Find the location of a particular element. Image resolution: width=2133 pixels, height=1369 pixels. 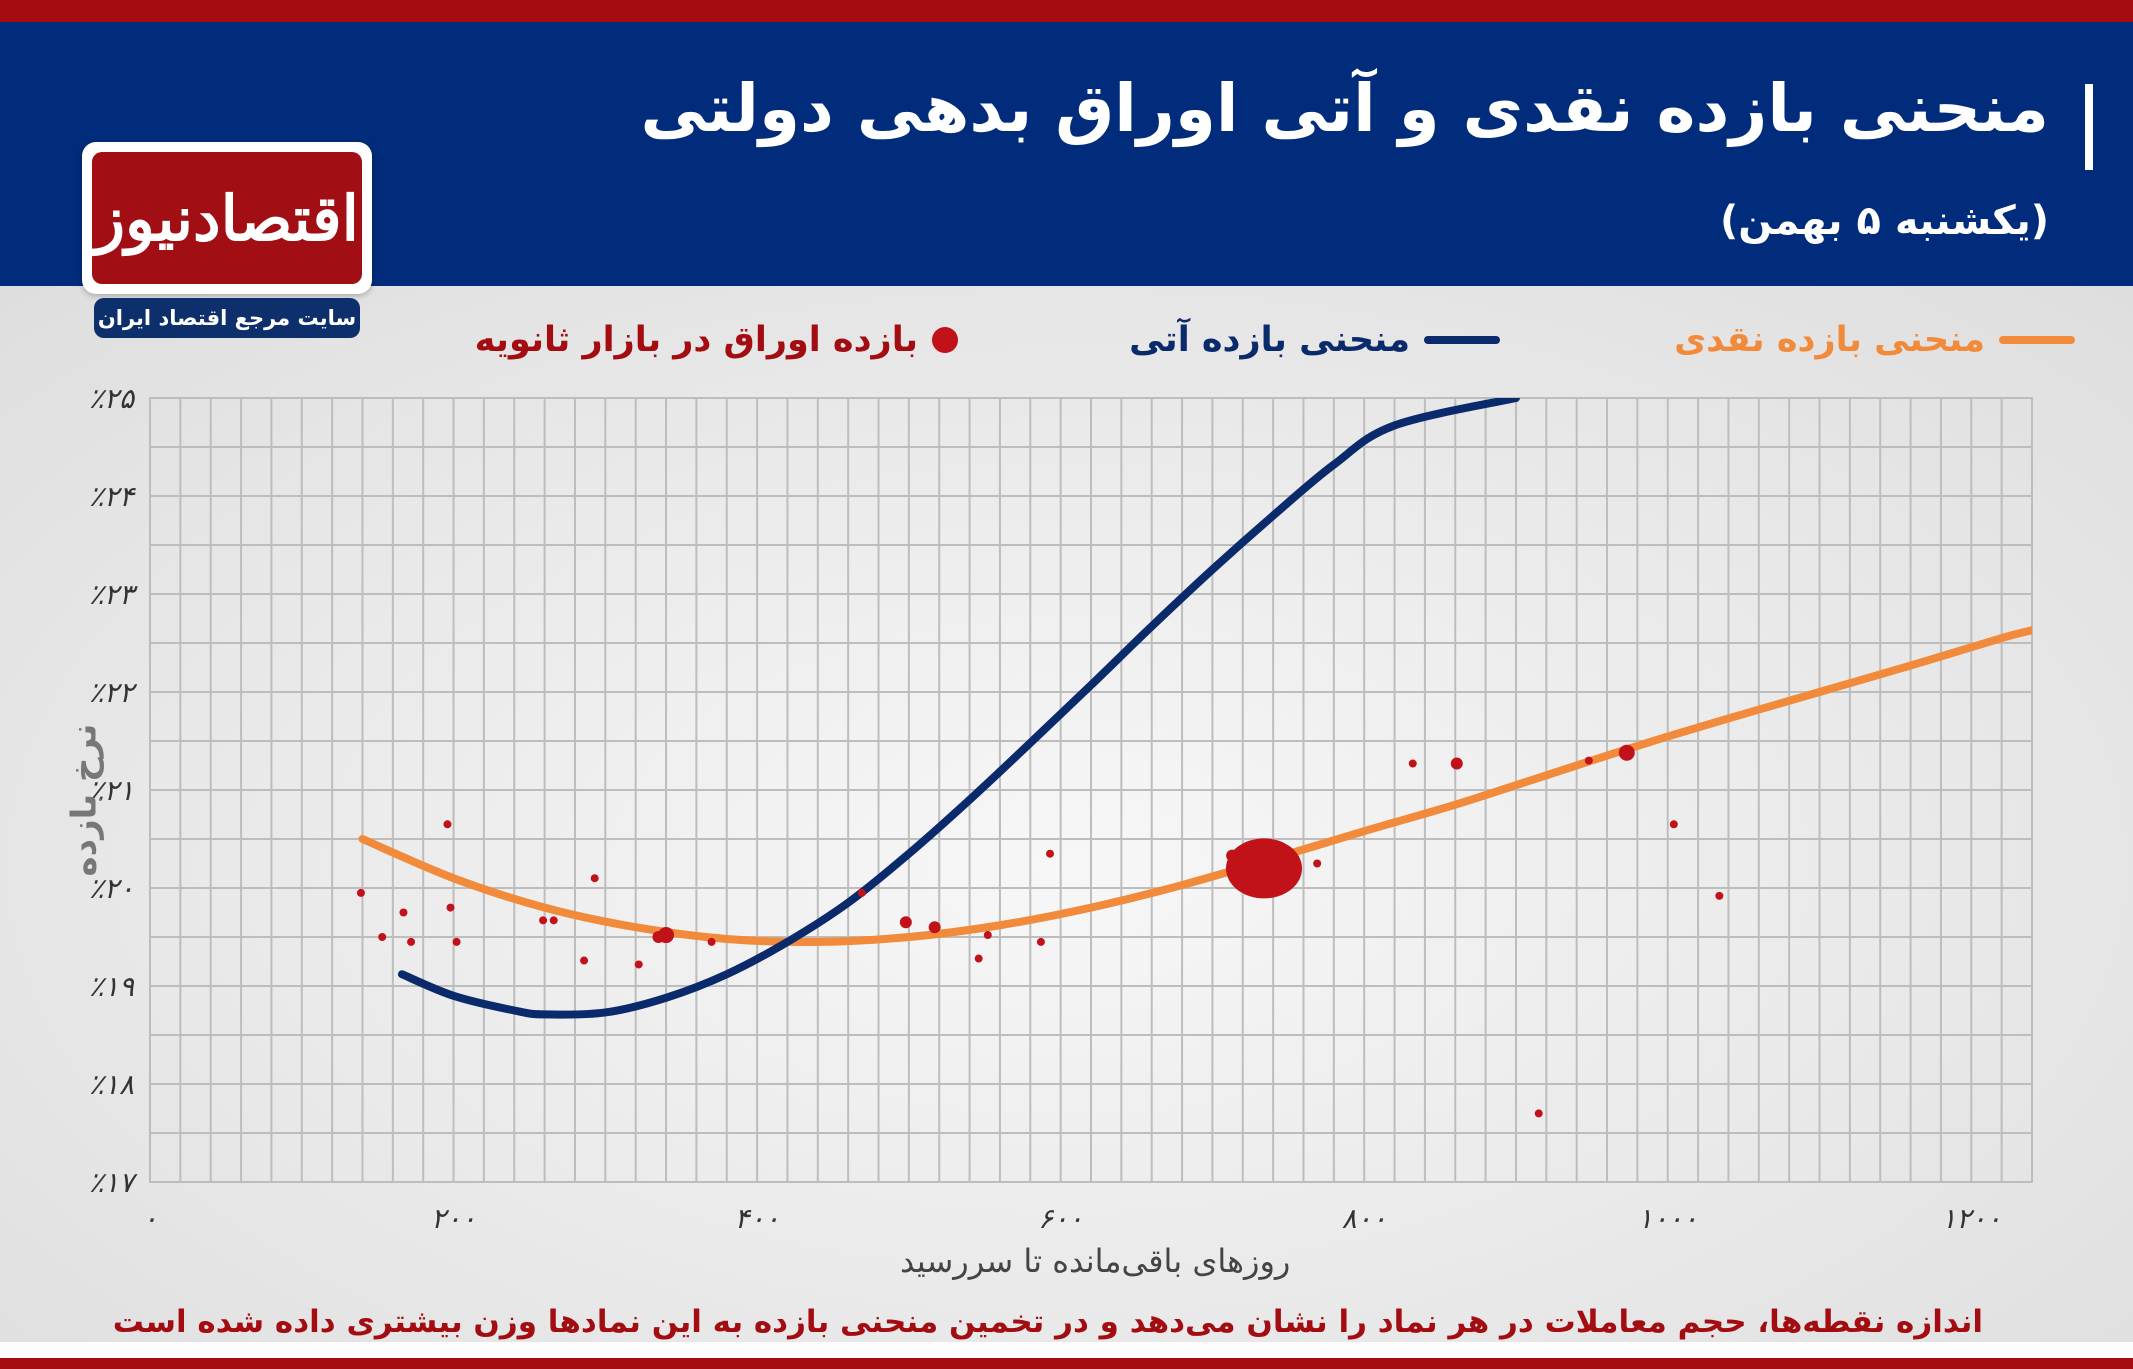

legend-secondary-points: بازده اوراق در بازار ثانویه is located at coordinates (716, 340).